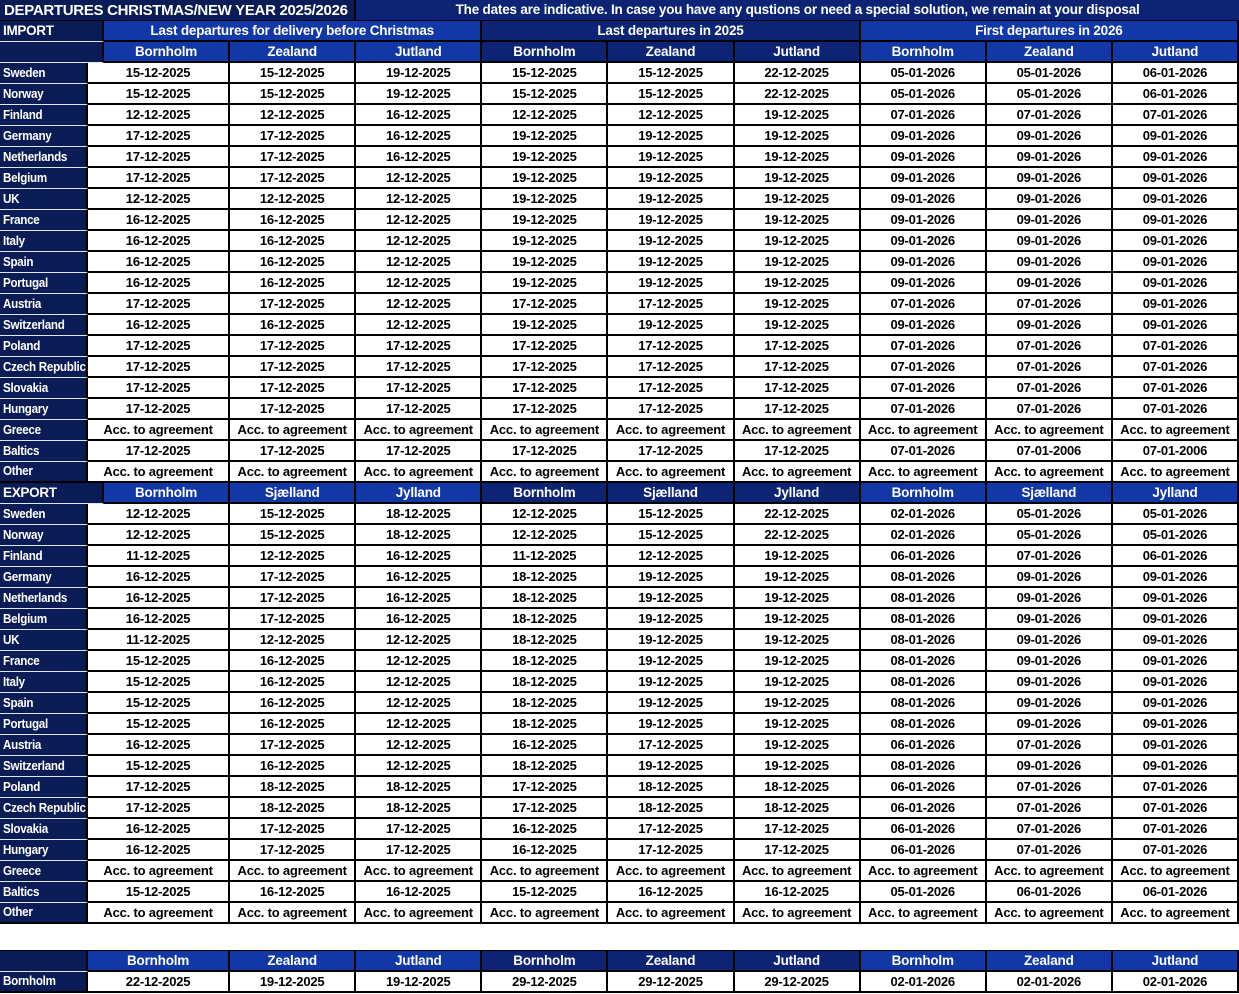  Describe the element at coordinates (1049, 52) in the screenshot. I see `column-header: Zealand` at that location.